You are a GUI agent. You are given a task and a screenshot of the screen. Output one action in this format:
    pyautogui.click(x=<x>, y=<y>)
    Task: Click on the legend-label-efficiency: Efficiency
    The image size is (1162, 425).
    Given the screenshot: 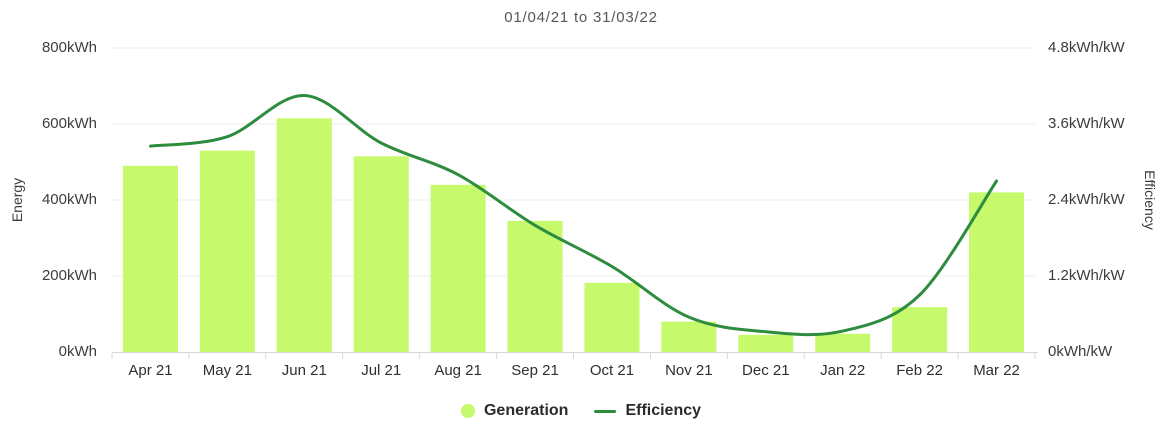 What is the action you would take?
    pyautogui.click(x=663, y=410)
    